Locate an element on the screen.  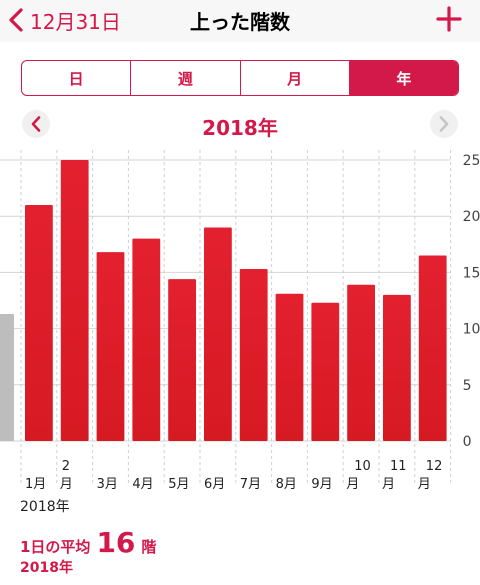
x-tick-label: 1月 is located at coordinates (35, 484).